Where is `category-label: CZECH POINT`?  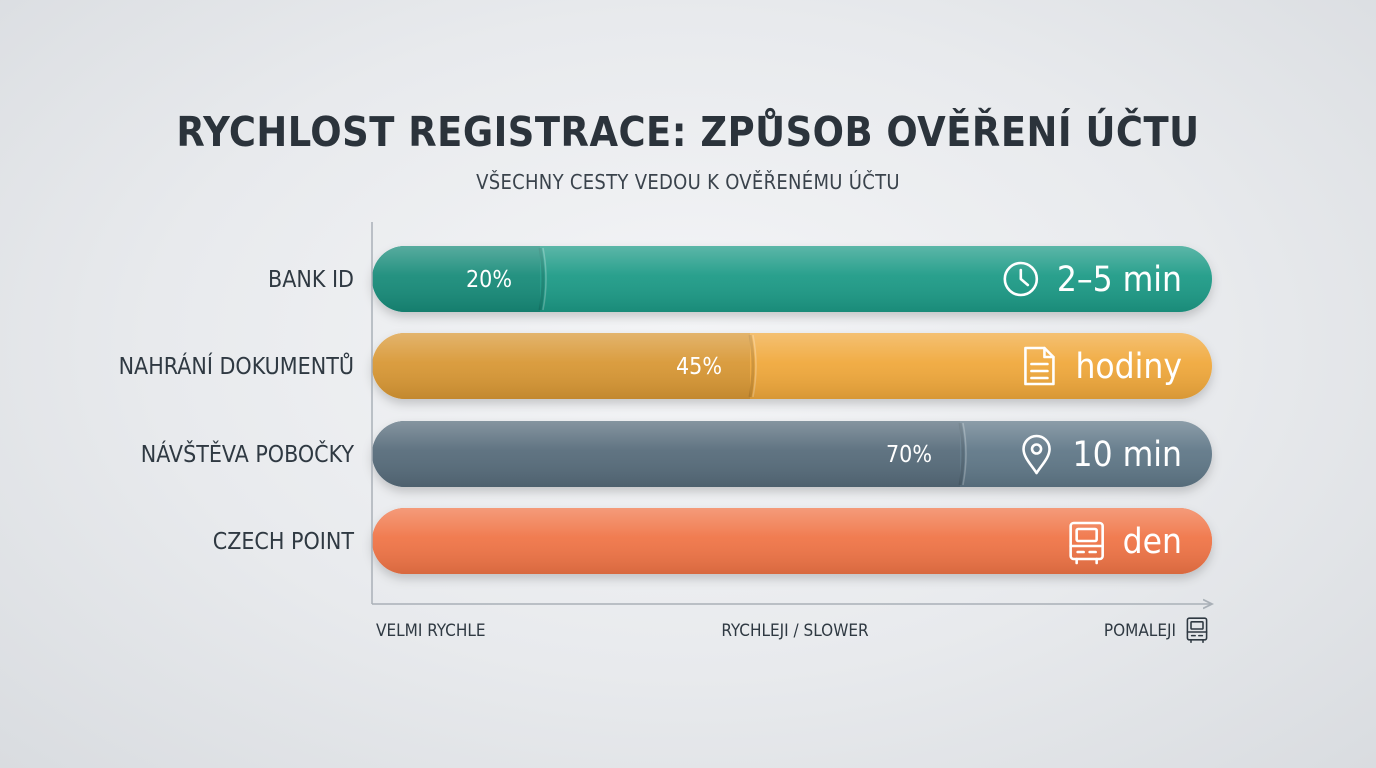
category-label: CZECH POINT is located at coordinates (284, 542).